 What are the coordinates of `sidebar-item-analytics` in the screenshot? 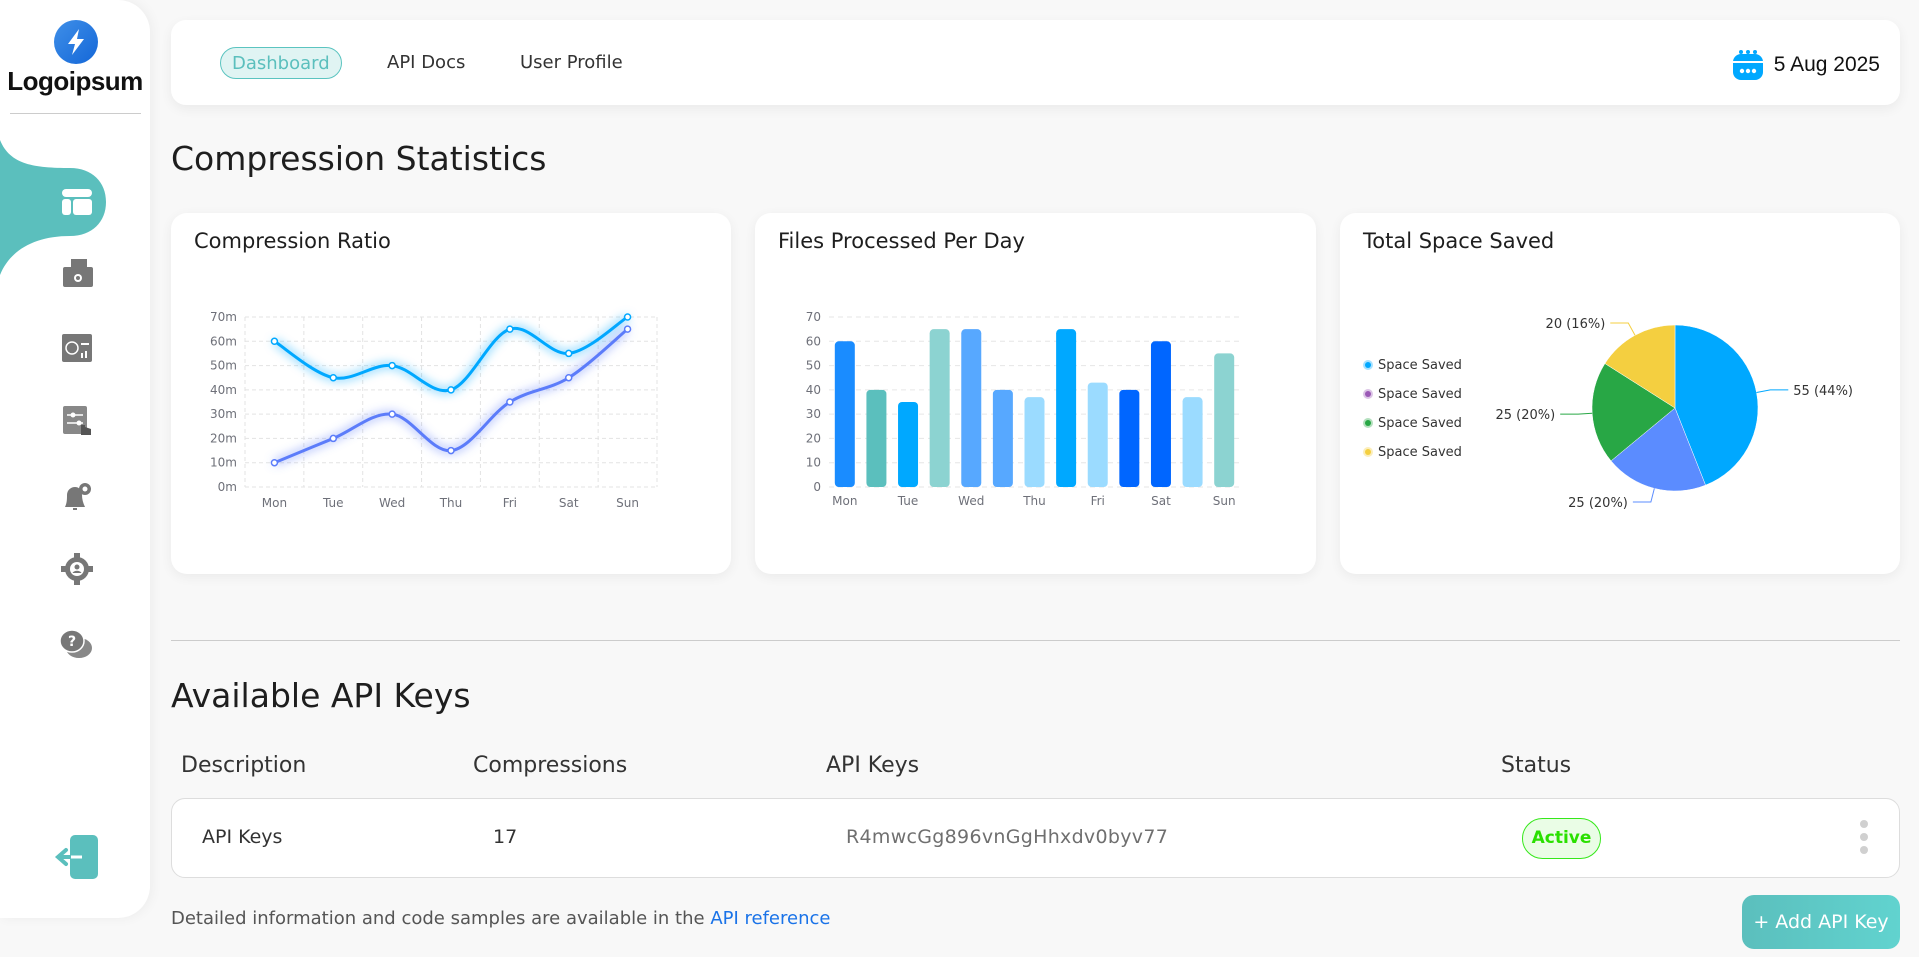 It's located at (77, 348).